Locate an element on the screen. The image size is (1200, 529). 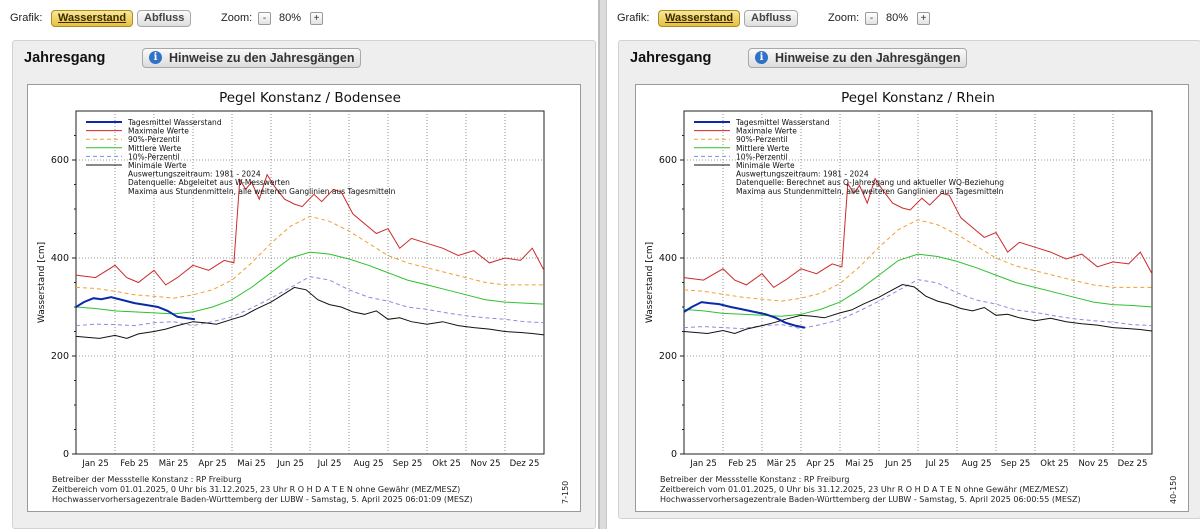
footer-side-code: 7-150 is located at coordinates (565, 492).